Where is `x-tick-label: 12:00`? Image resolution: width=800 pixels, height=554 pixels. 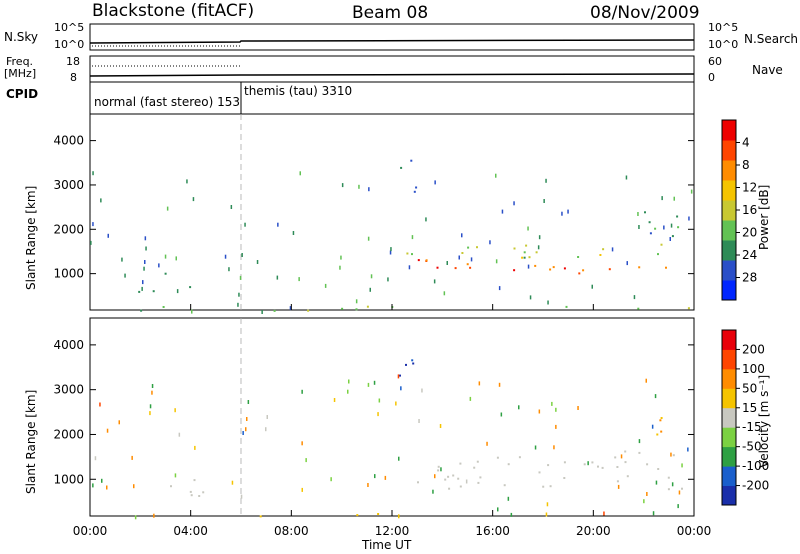
x-tick-label: 12:00 is located at coordinates (392, 531).